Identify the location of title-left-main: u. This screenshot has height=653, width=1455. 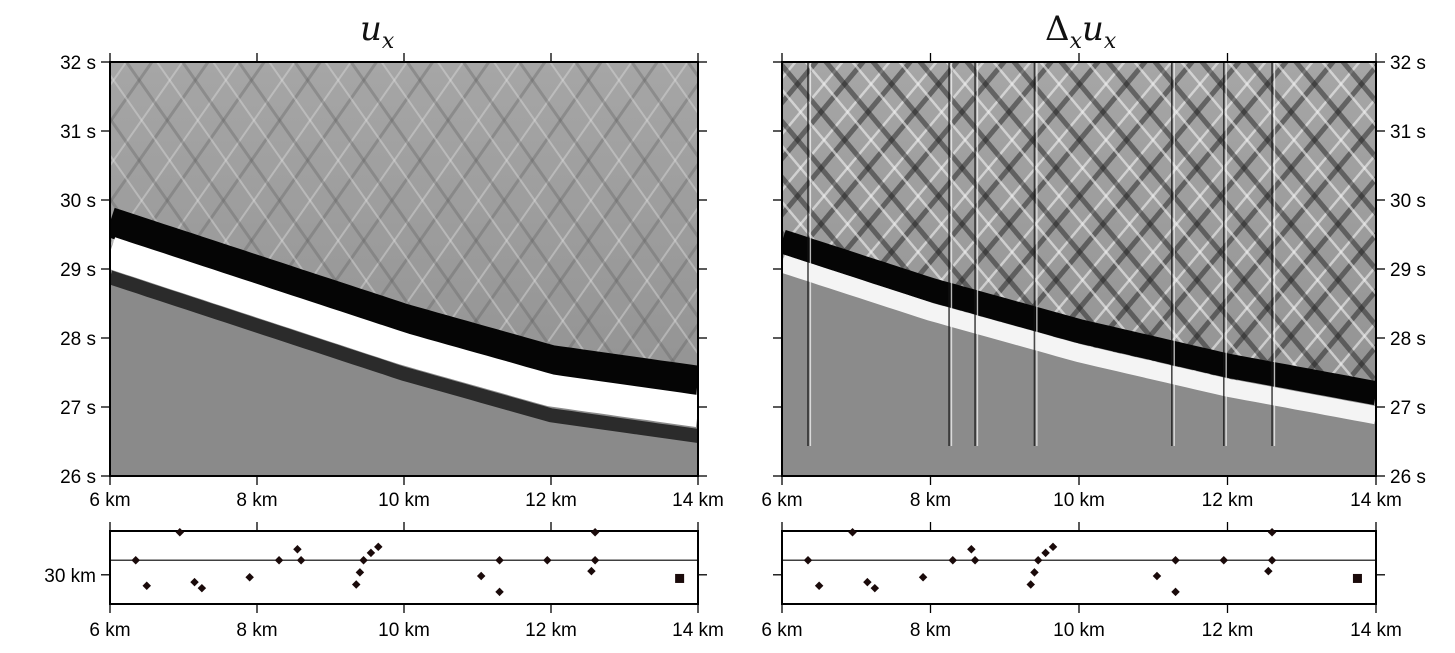
(371, 29).